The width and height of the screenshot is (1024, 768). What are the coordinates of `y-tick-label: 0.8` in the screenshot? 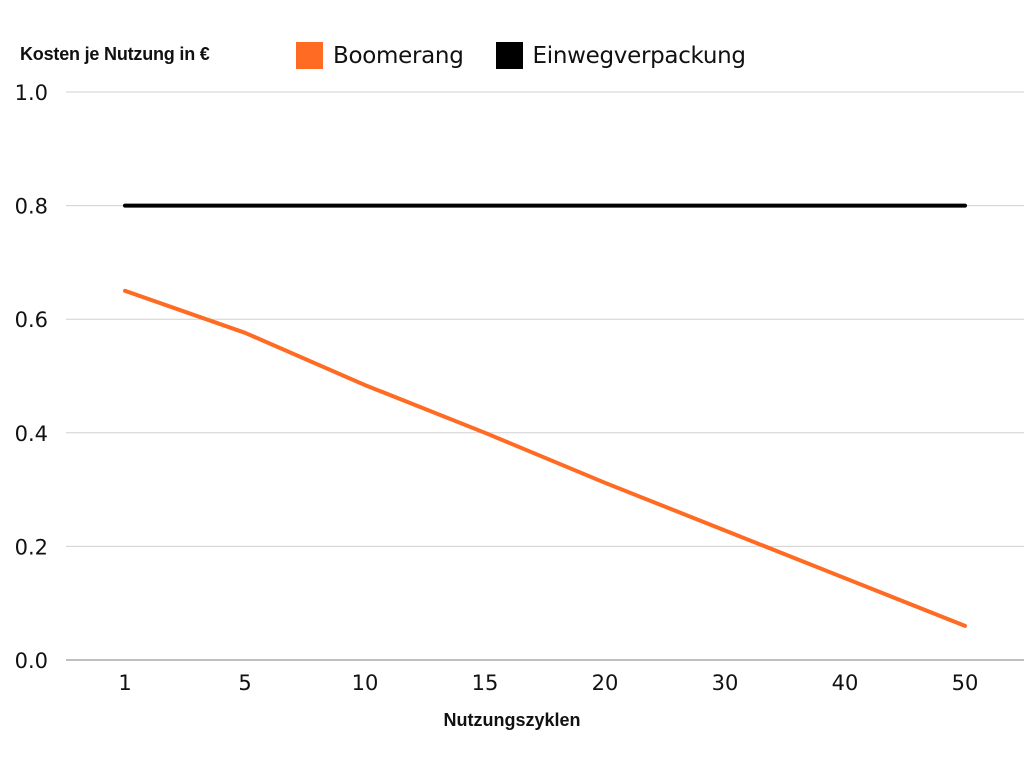 It's located at (31, 207).